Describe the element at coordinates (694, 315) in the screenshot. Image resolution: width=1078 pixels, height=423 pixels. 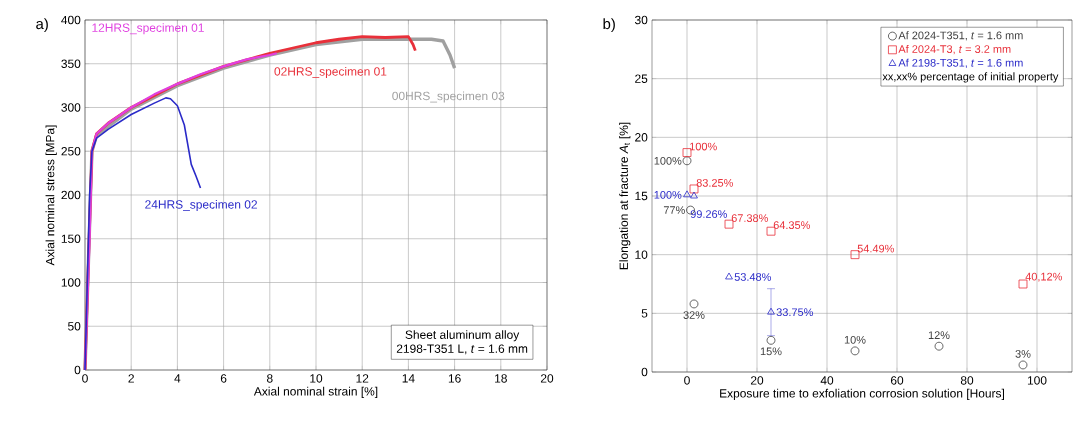
I see `annotation: 32%` at that location.